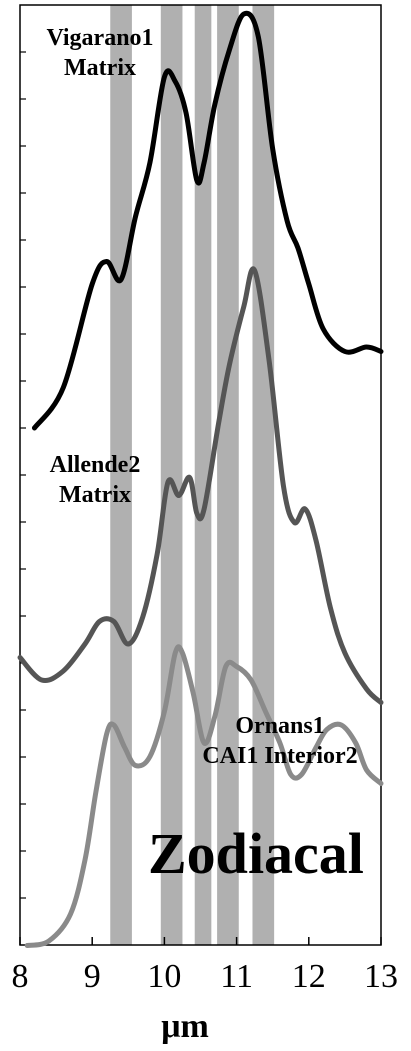 The image size is (411, 1051). I want to click on x-axis-label: μm, so click(185, 1026).